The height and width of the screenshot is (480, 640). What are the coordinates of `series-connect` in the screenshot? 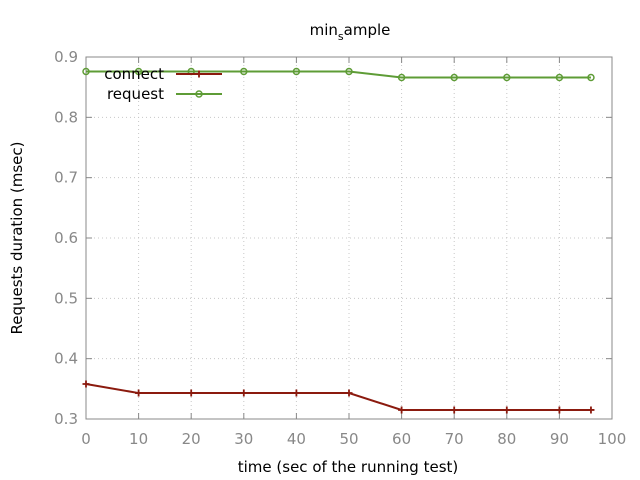 It's located at (338, 397).